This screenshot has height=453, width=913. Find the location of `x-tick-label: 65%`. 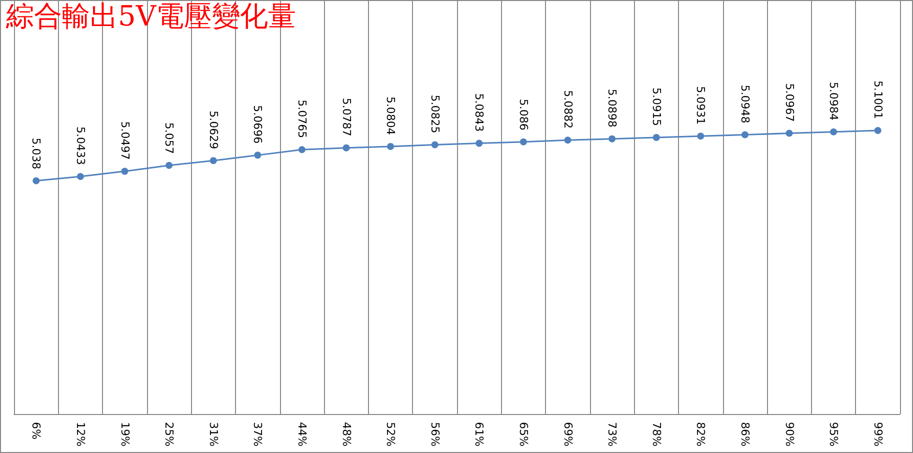

x-tick-label: 65% is located at coordinates (523, 434).